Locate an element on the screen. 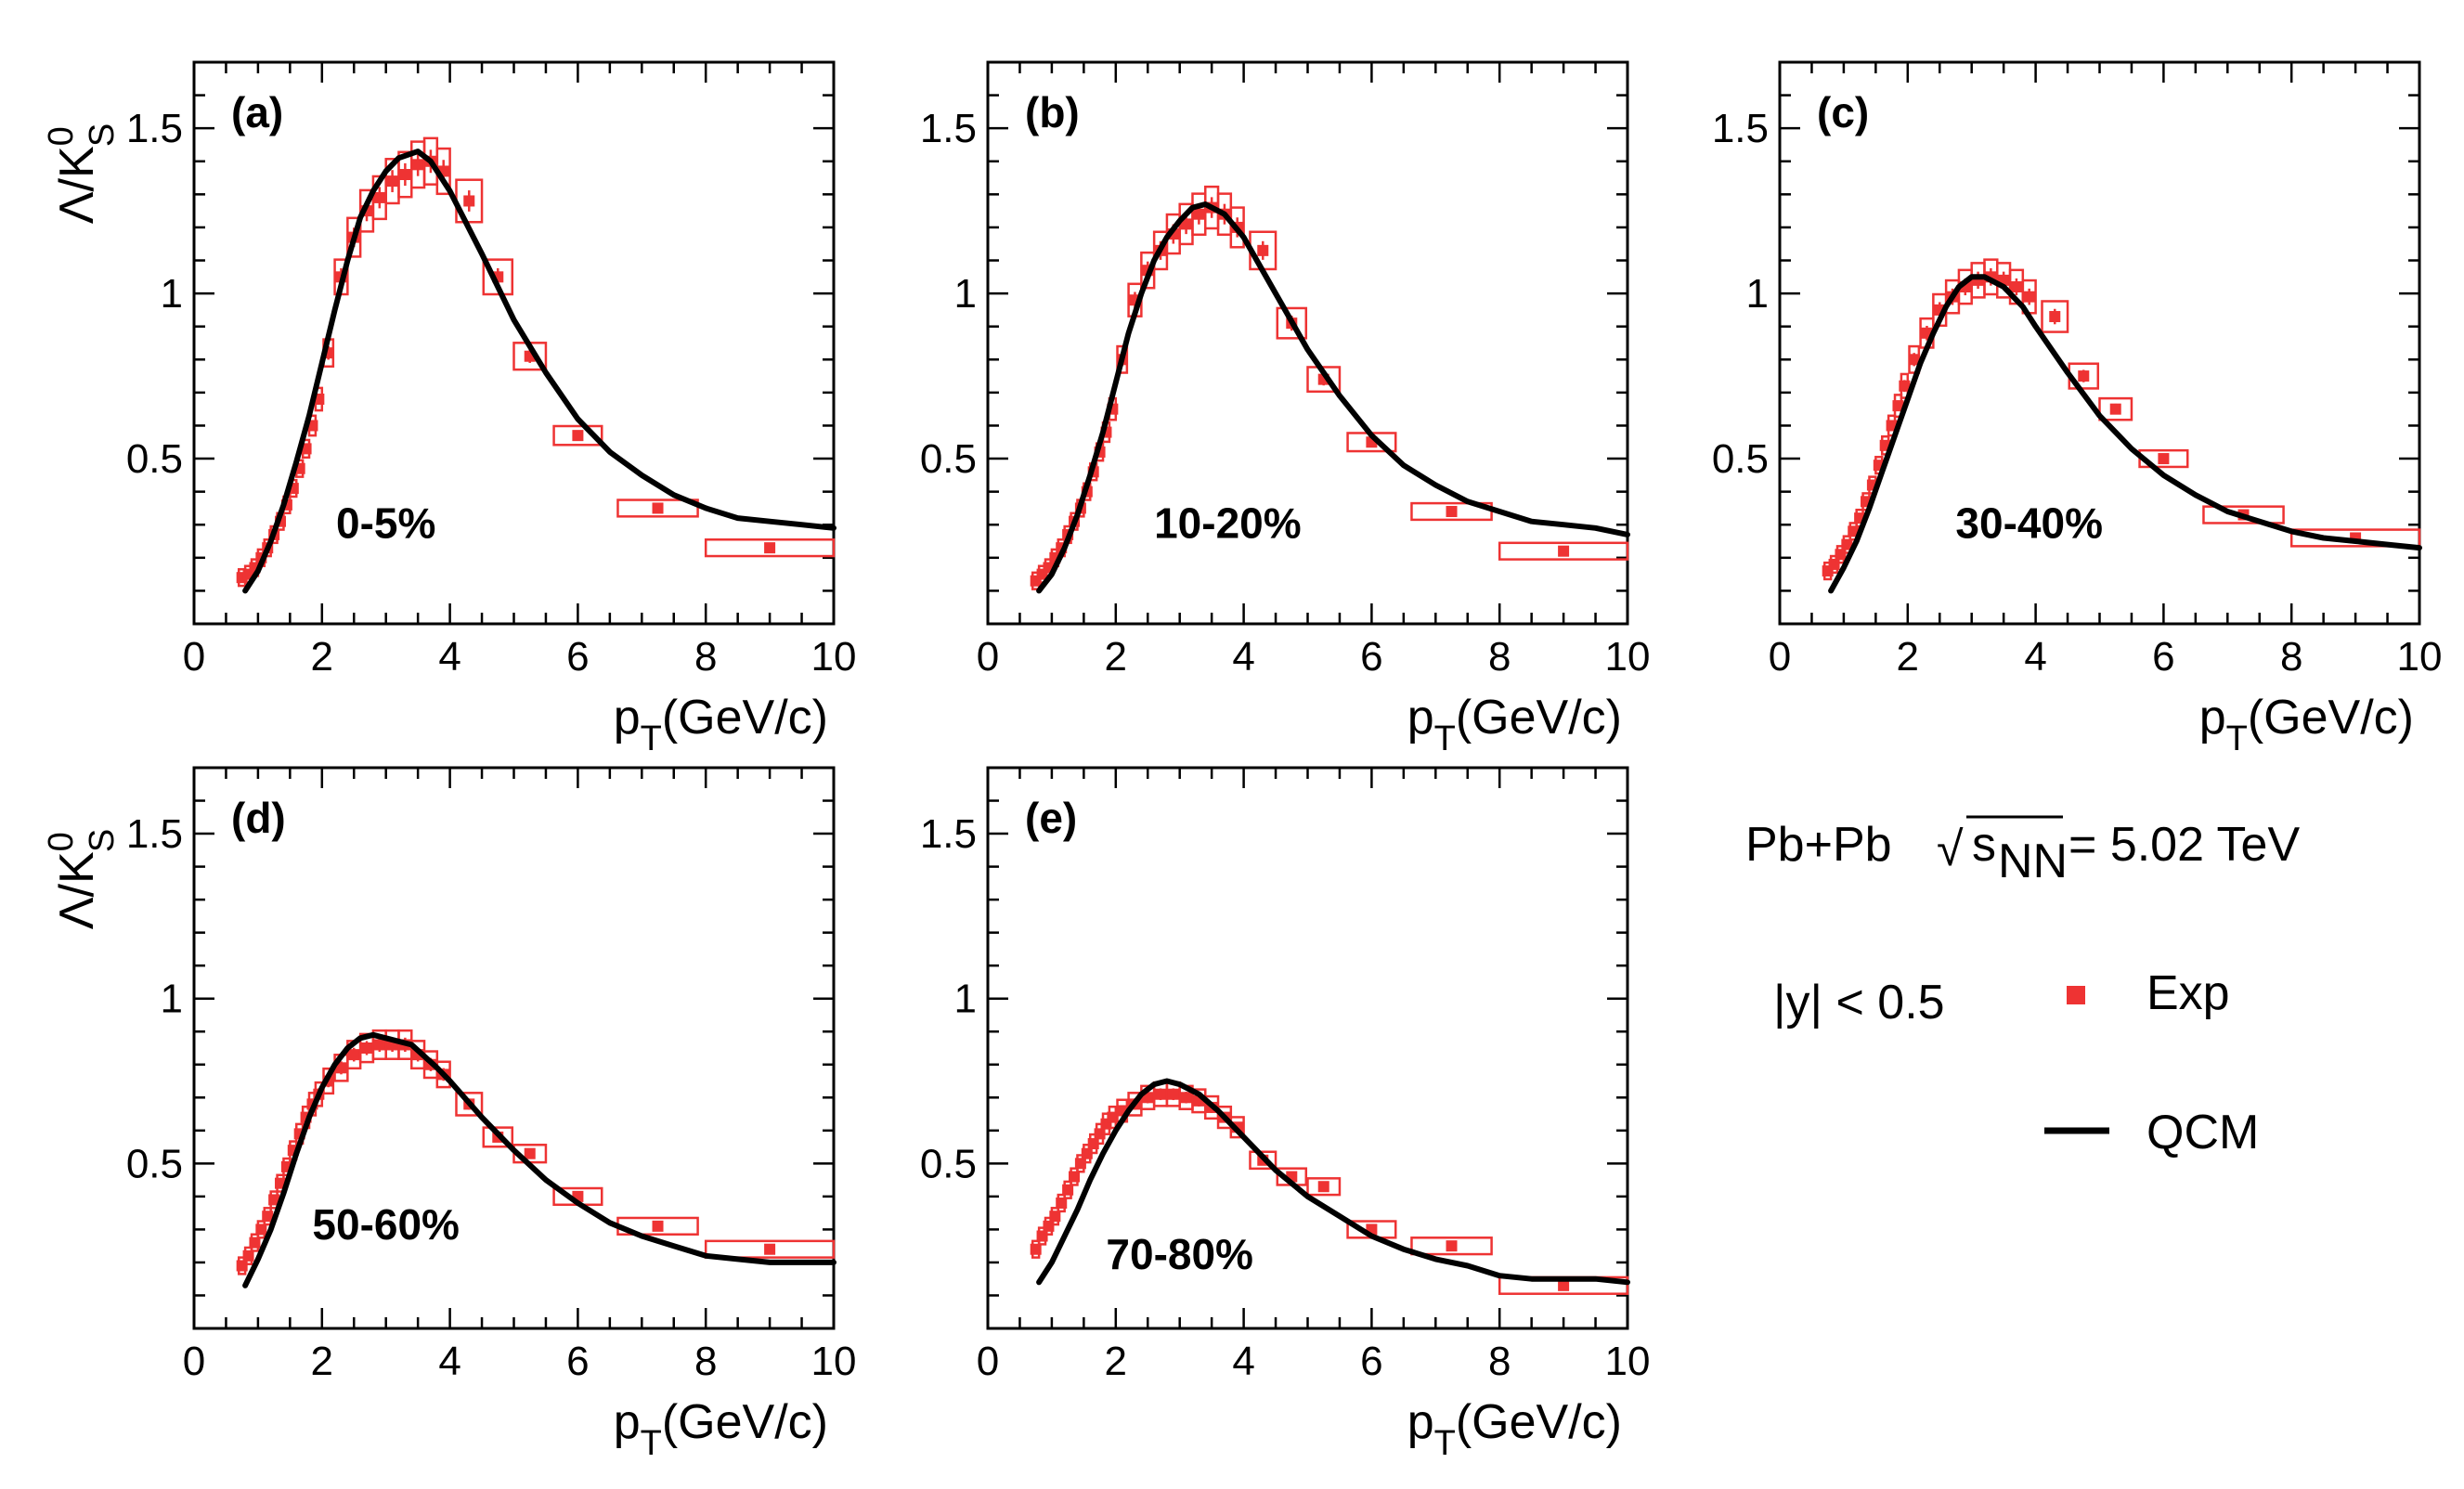 The image size is (2464, 1489). panel-tag: (e) is located at coordinates (1051, 818).